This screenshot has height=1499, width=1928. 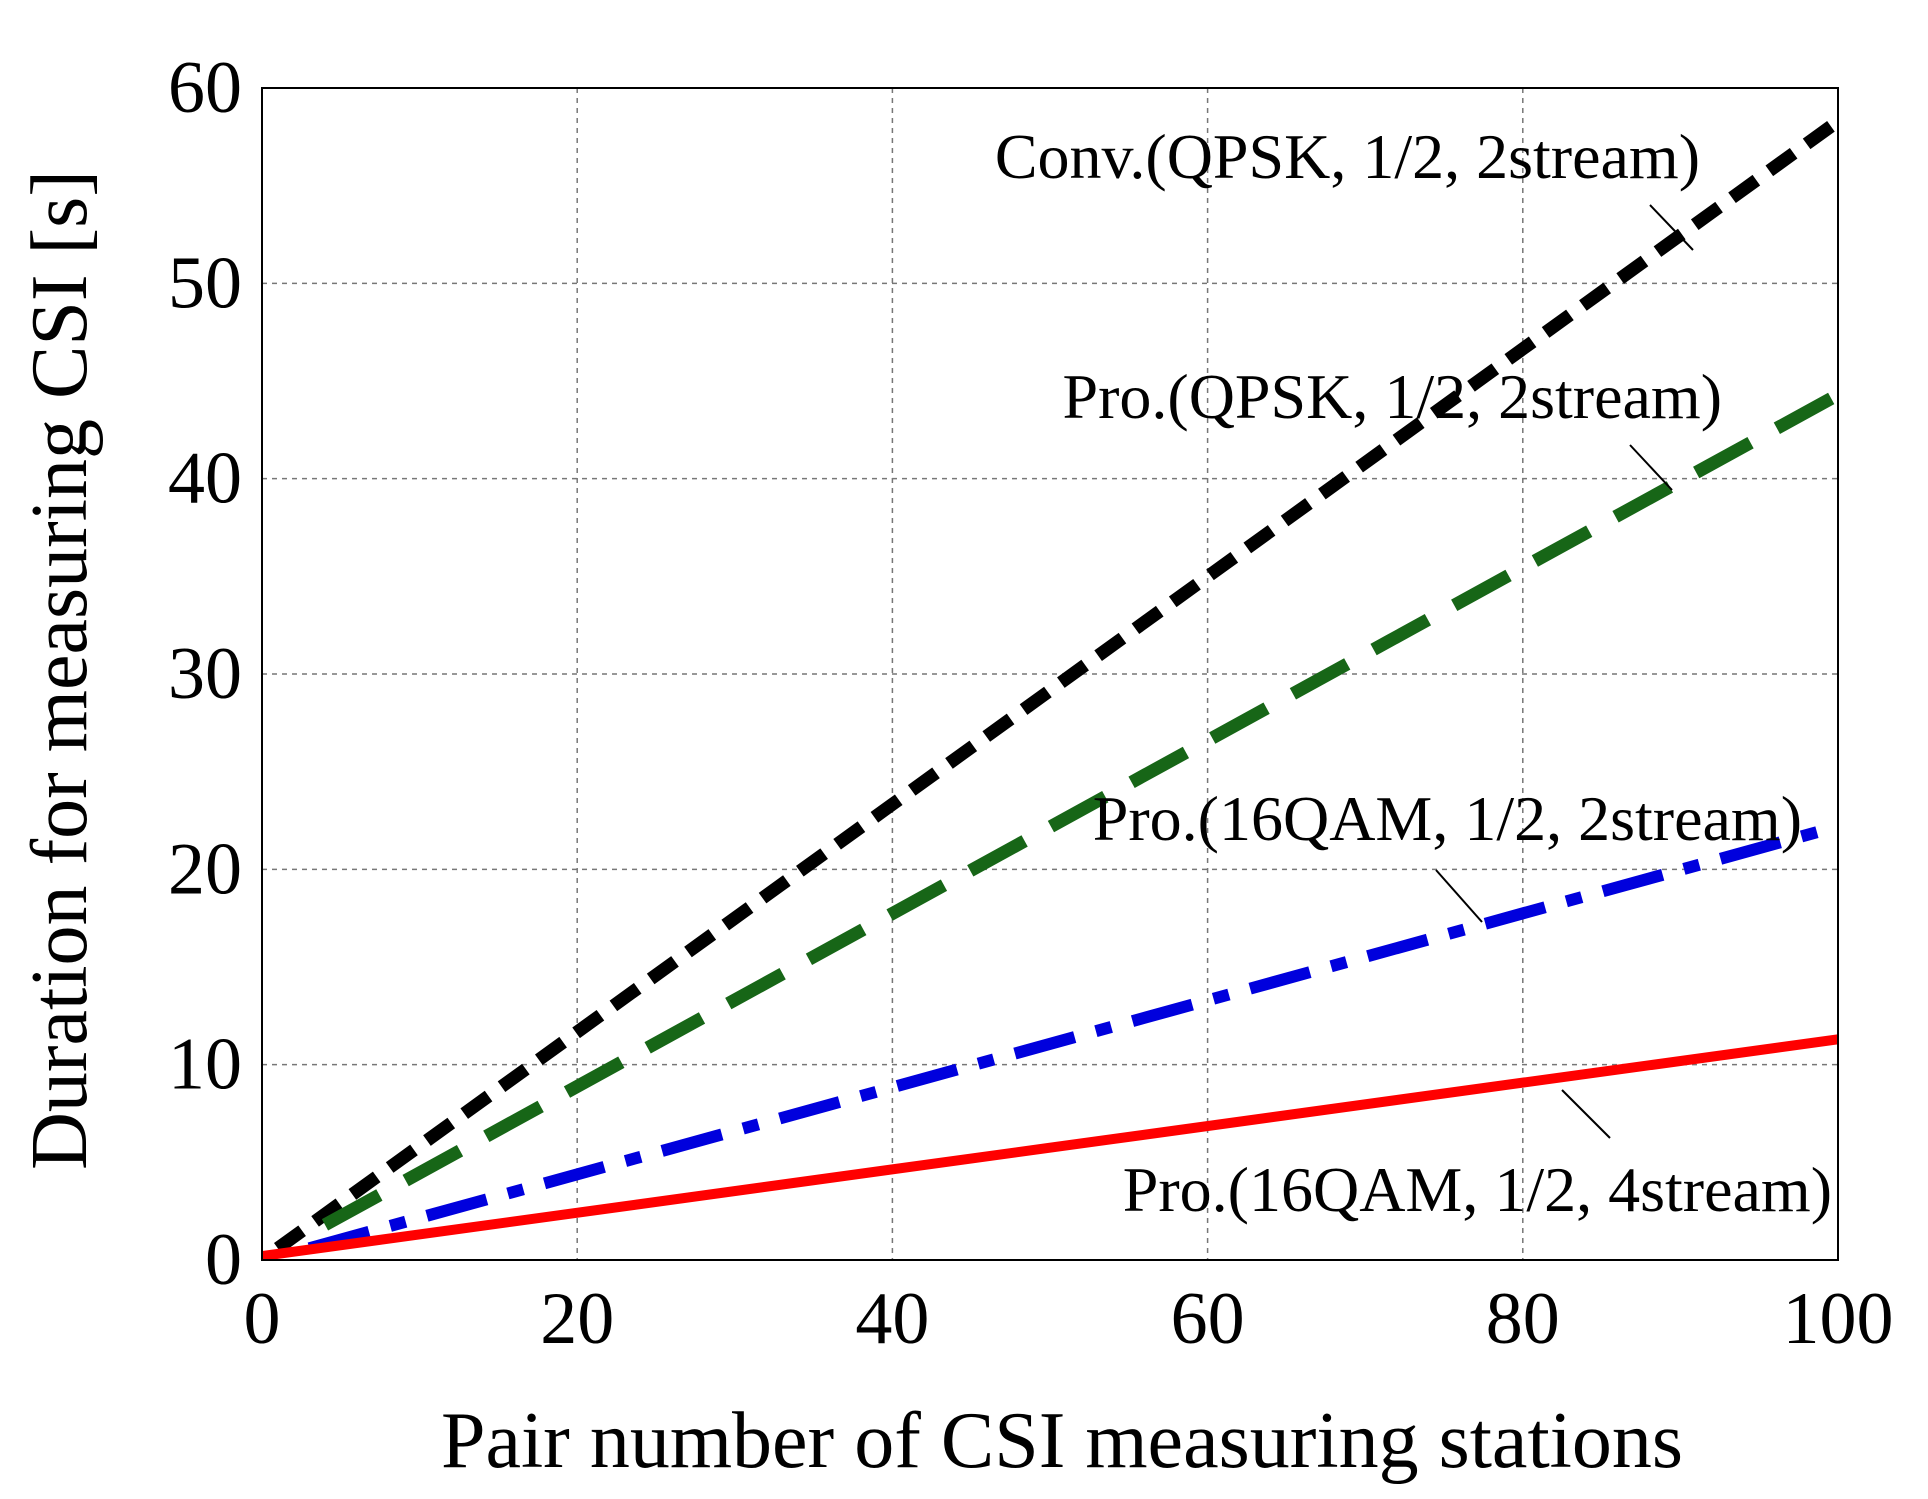 I want to click on annotation-label-2: Pro.(16QAM, 1/2, 2stream), so click(x=1447, y=818).